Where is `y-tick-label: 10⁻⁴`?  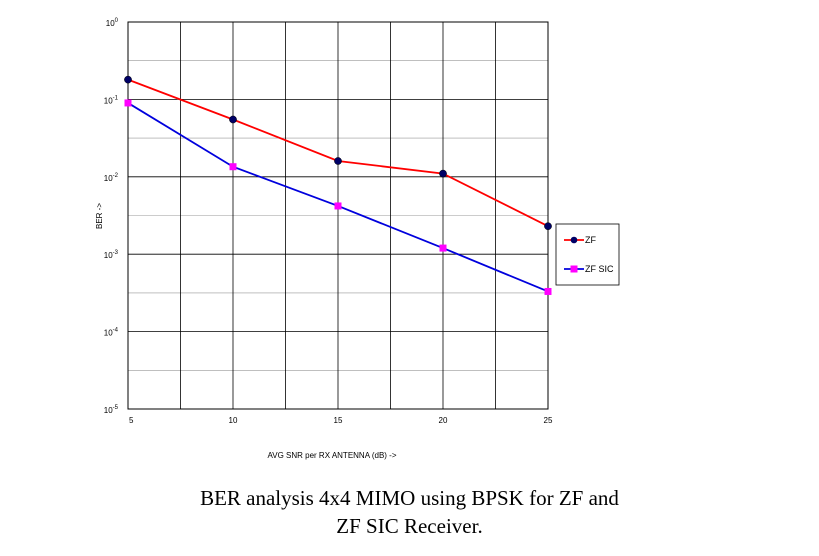
y-tick-label: 10⁻⁴ is located at coordinates (111, 333).